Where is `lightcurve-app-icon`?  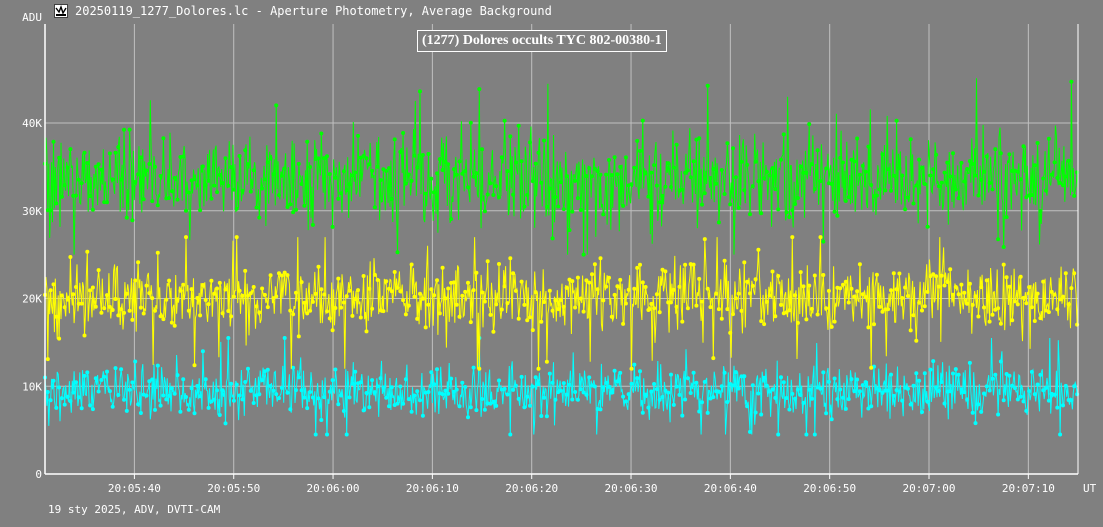 lightcurve-app-icon is located at coordinates (61, 11).